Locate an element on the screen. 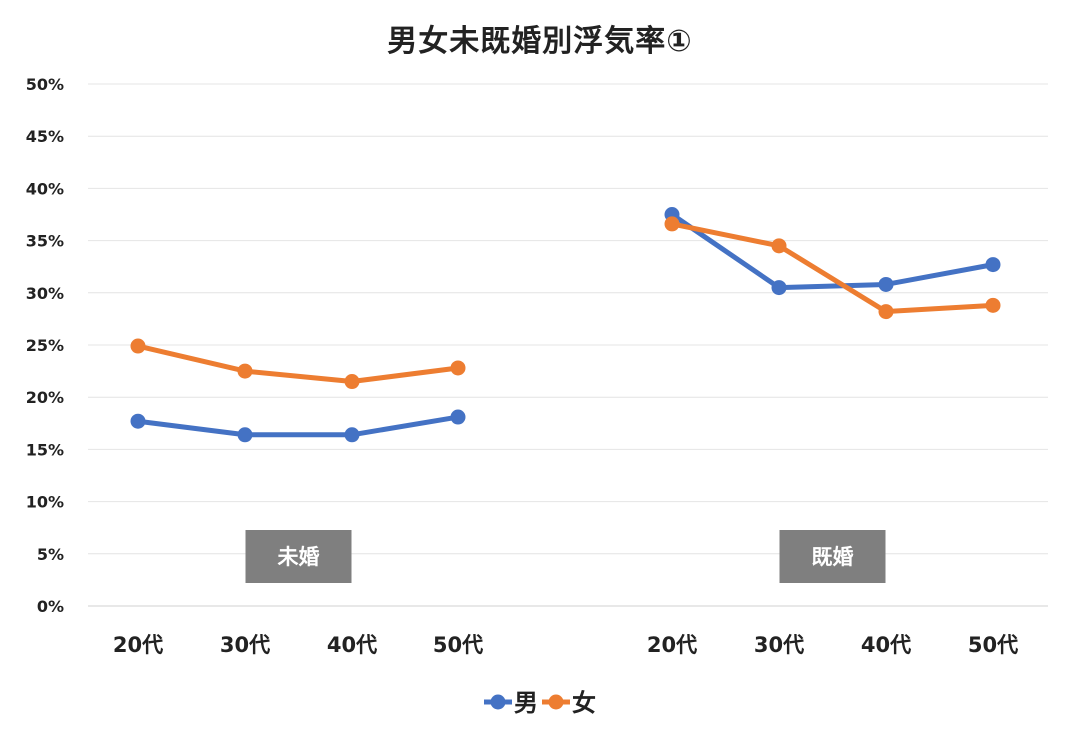 The width and height of the screenshot is (1080, 730). y-tick-label: 15% is located at coordinates (45, 449).